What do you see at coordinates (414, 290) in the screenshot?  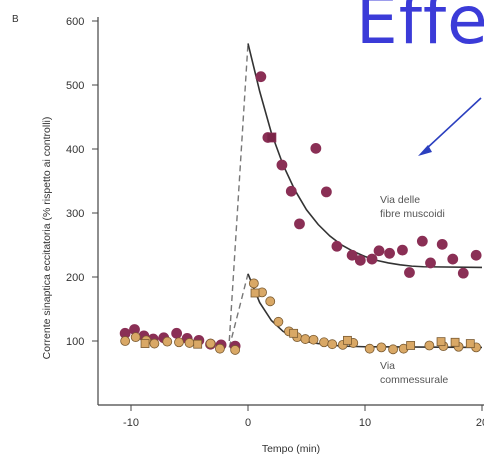 I see `series-labels: Via delle fibre muscoidi Via commessurale` at bounding box center [414, 290].